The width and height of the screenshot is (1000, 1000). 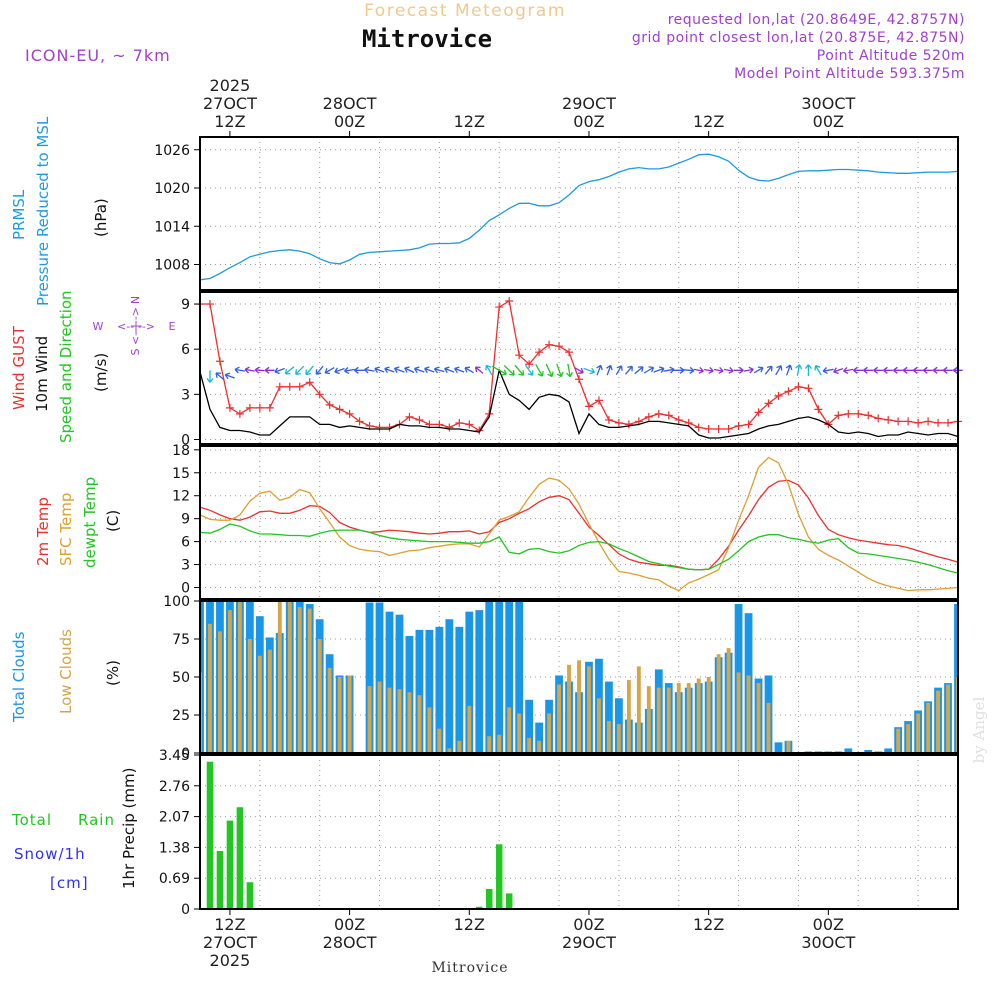 I want to click on pressure-label-1: PRMSL, so click(x=19, y=214).